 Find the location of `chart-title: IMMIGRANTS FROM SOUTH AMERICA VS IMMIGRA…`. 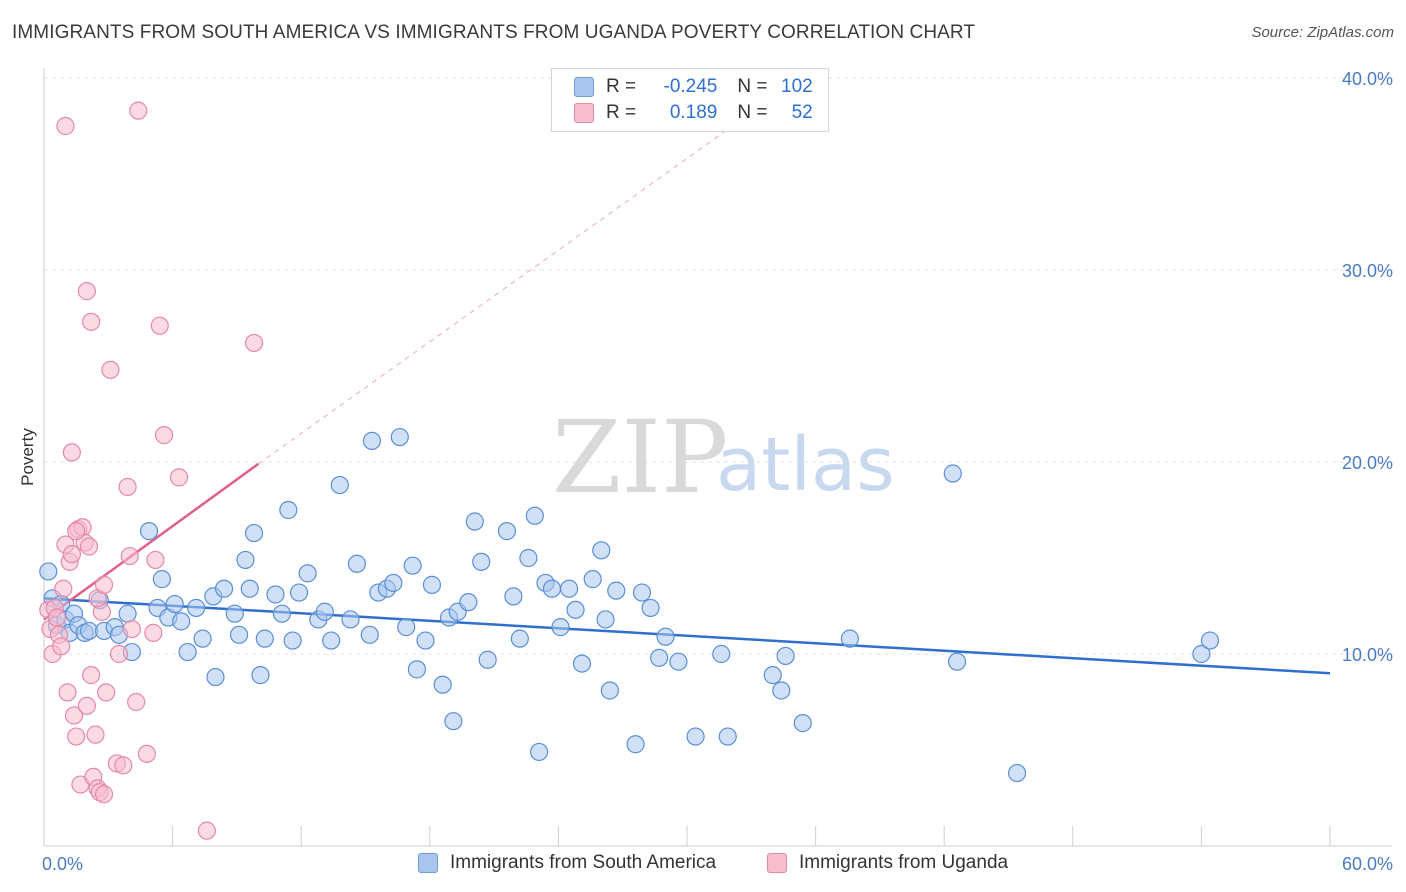

chart-title: IMMIGRANTS FROM SOUTH AMERICA VS IMMIGRA… is located at coordinates (494, 32).